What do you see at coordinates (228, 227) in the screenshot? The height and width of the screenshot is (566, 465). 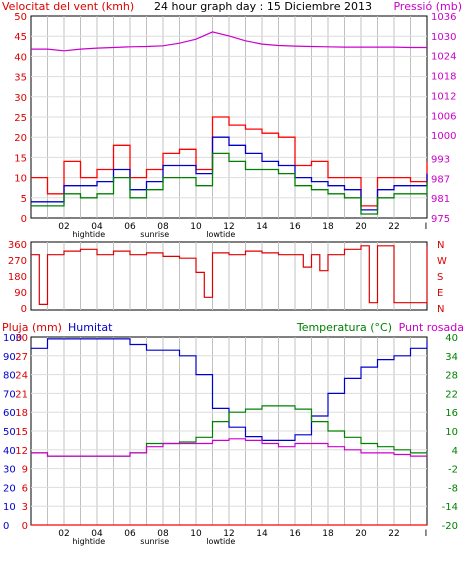 I see `wind-x-tick-label: 12` at bounding box center [228, 227].